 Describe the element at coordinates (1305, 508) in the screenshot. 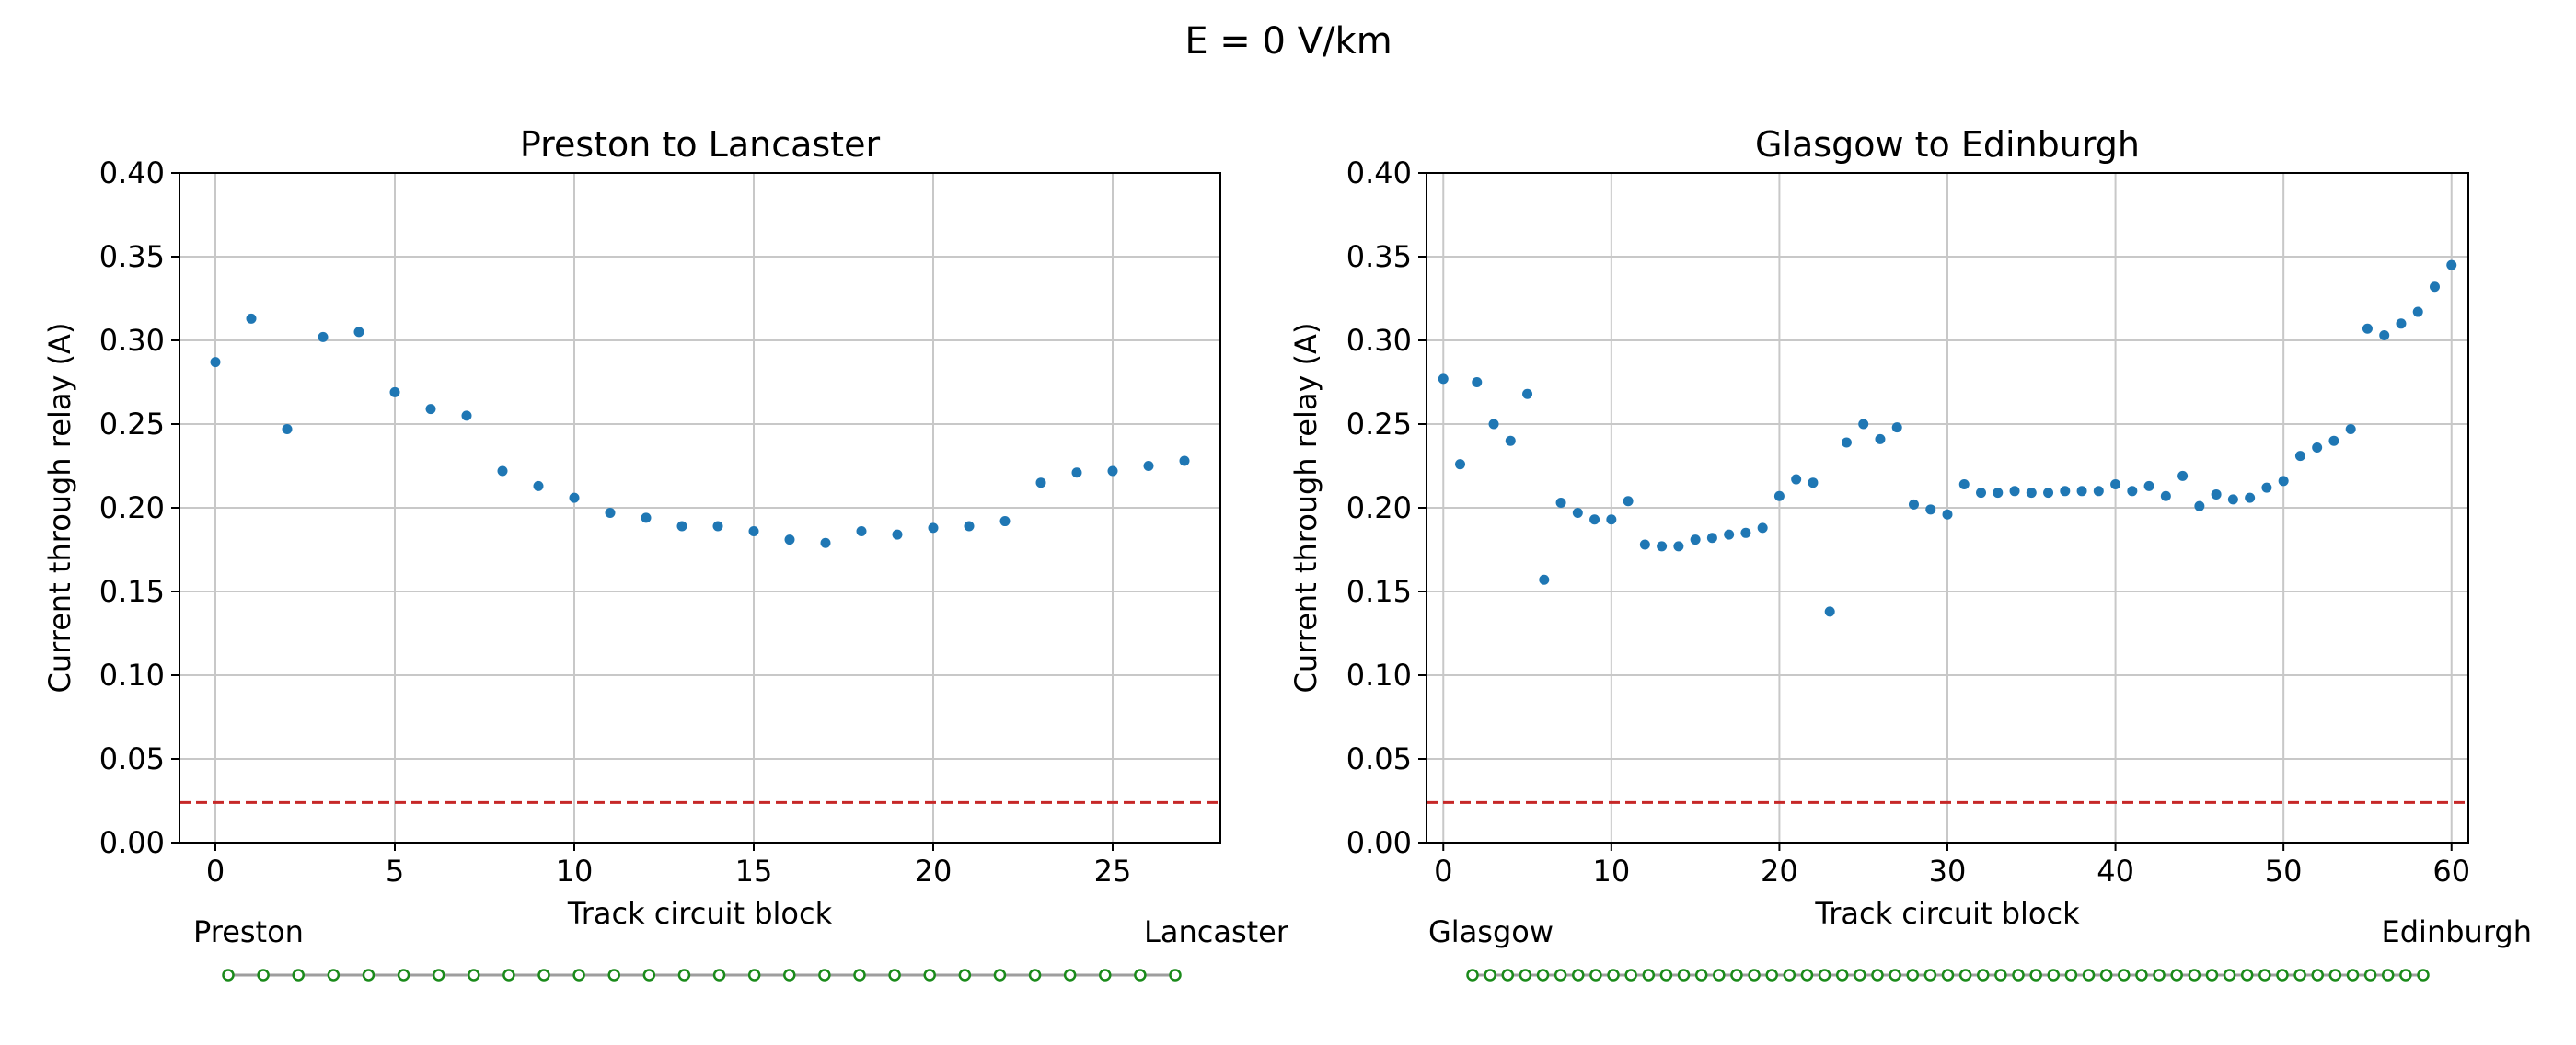

I see `y-axis-label: Current through relay (A)` at that location.